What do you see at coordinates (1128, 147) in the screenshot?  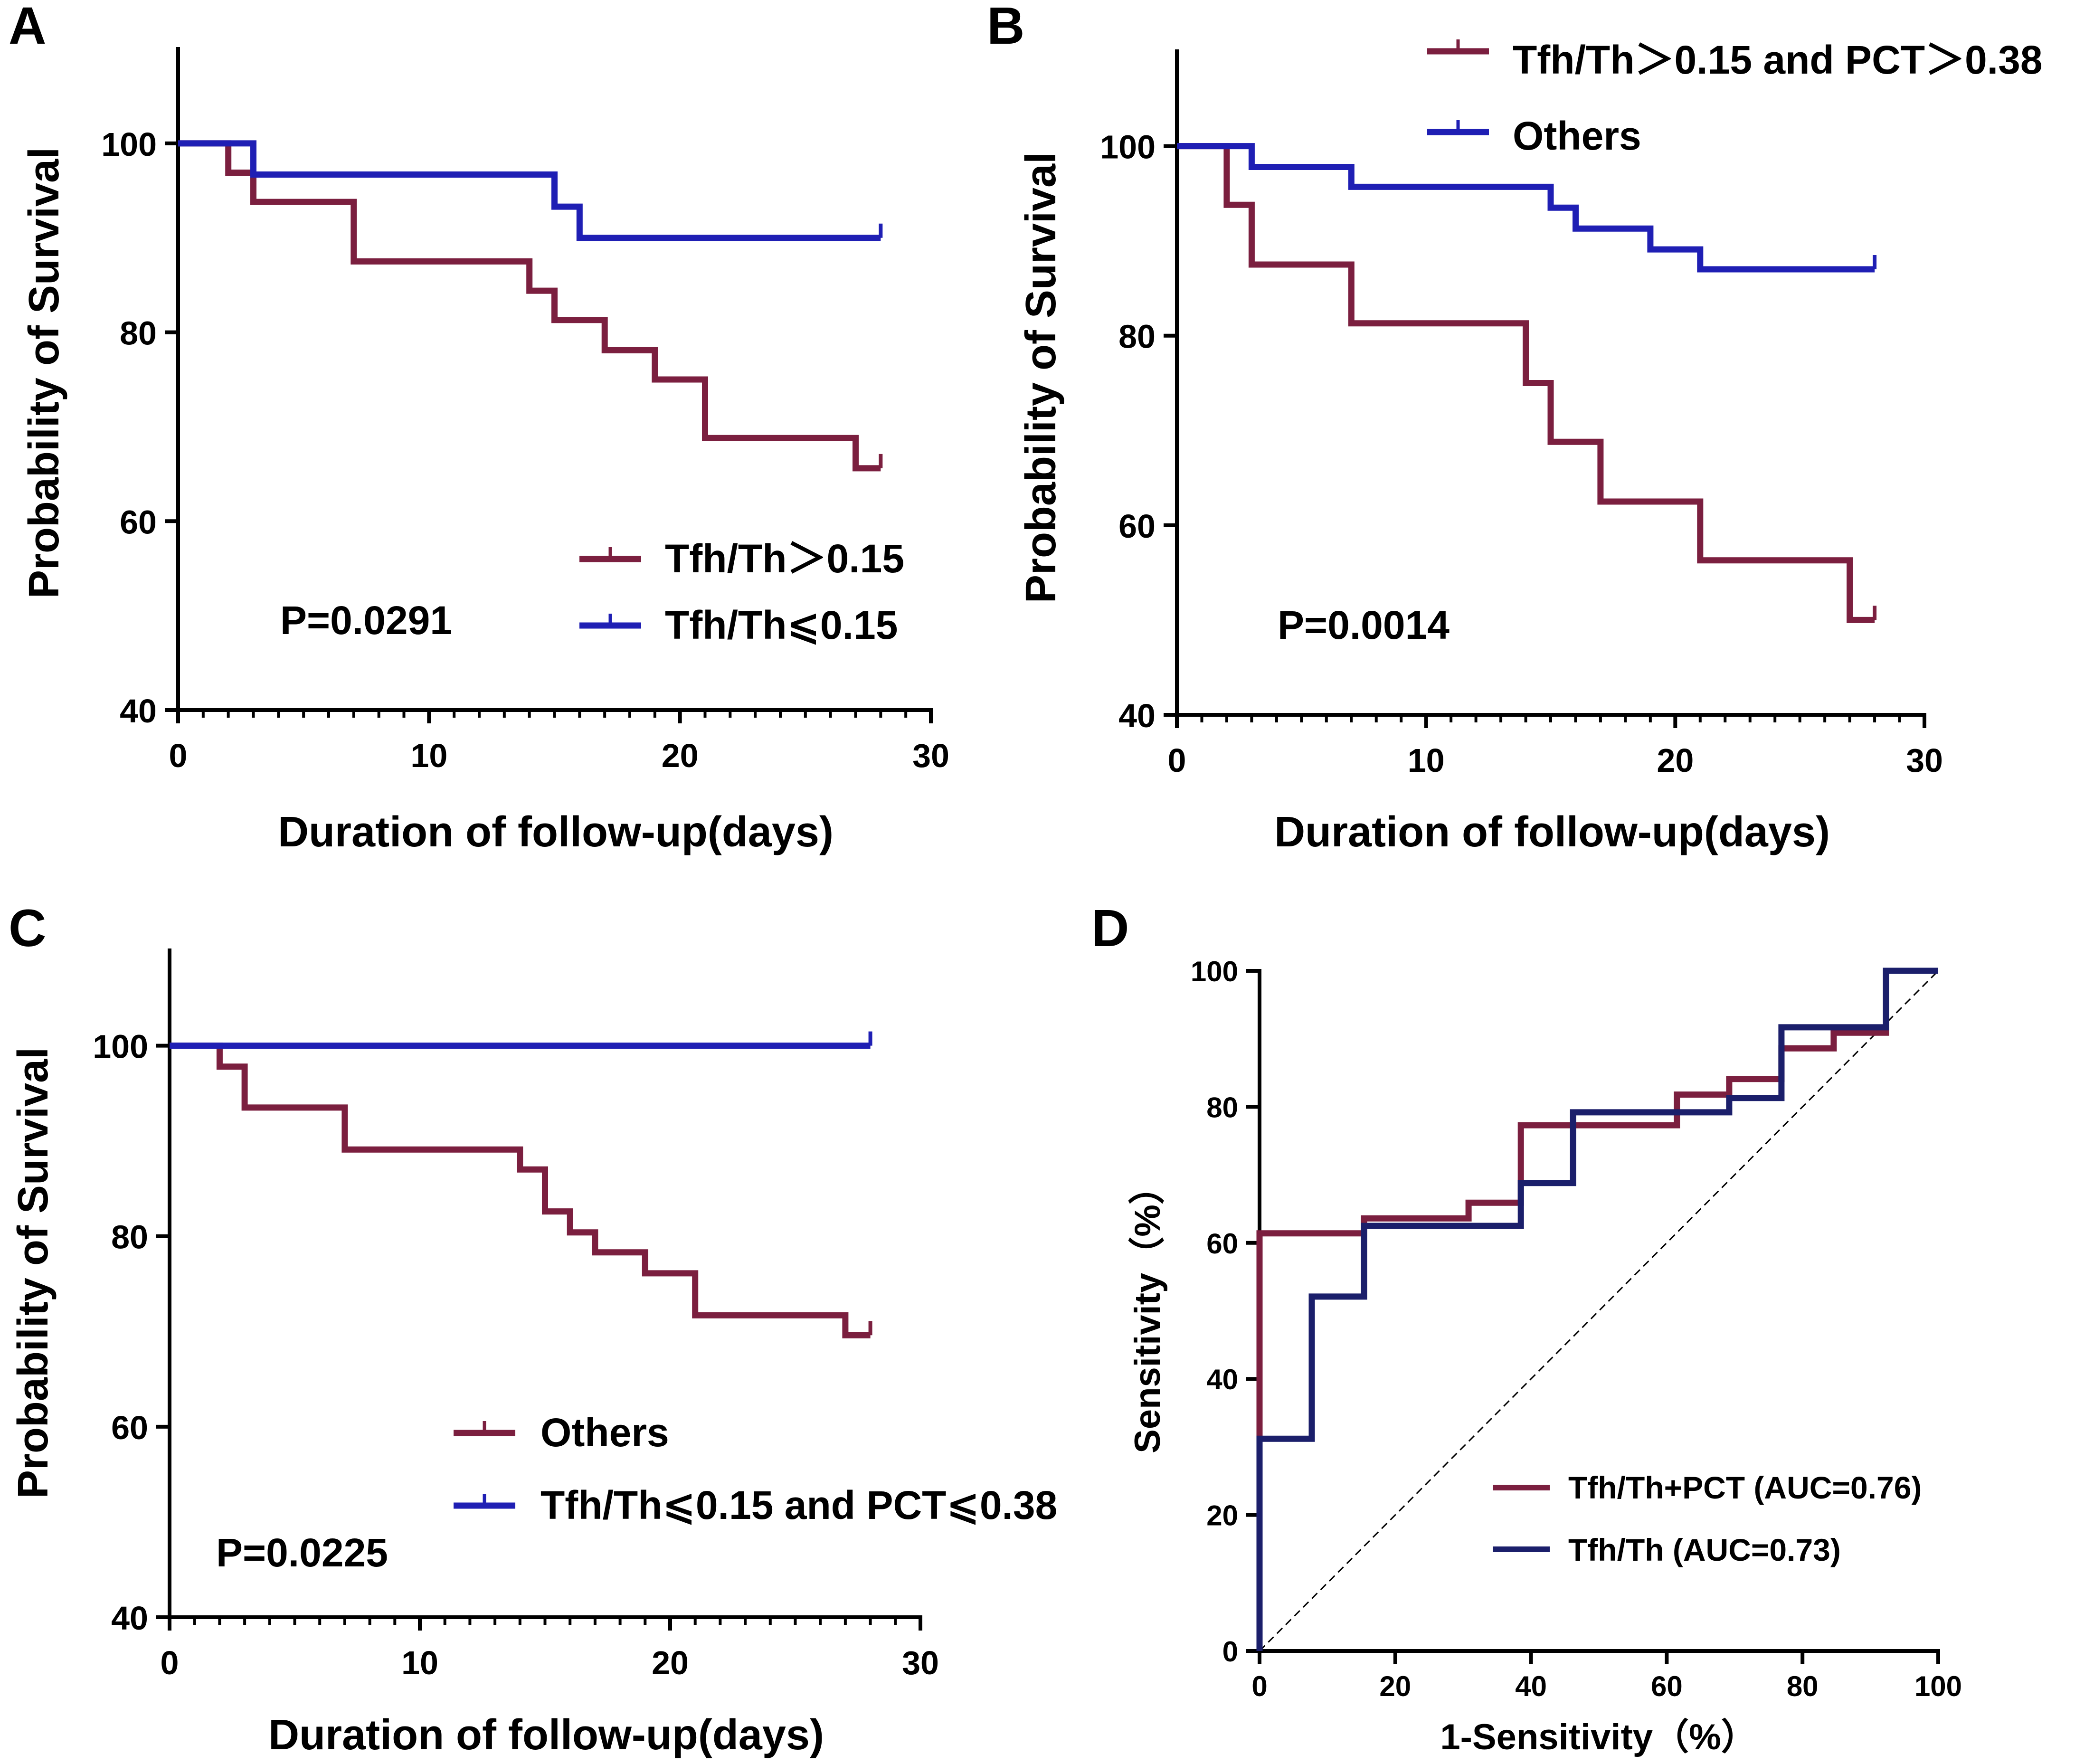 I see `panel-b-y-tick-label: 100` at bounding box center [1128, 147].